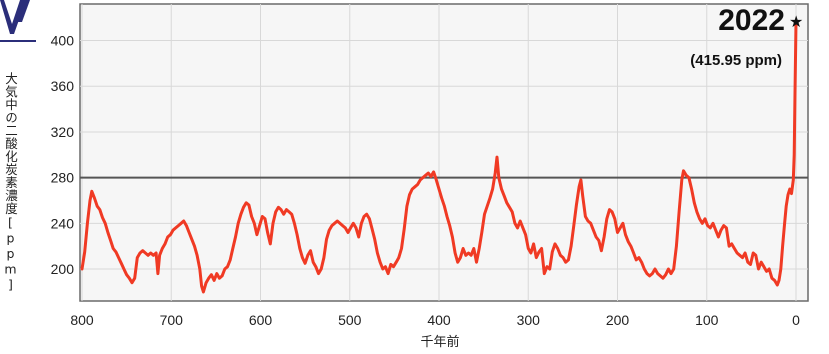 The width and height of the screenshot is (829, 354). I want to click on x-tick-800: 800, so click(82, 320).